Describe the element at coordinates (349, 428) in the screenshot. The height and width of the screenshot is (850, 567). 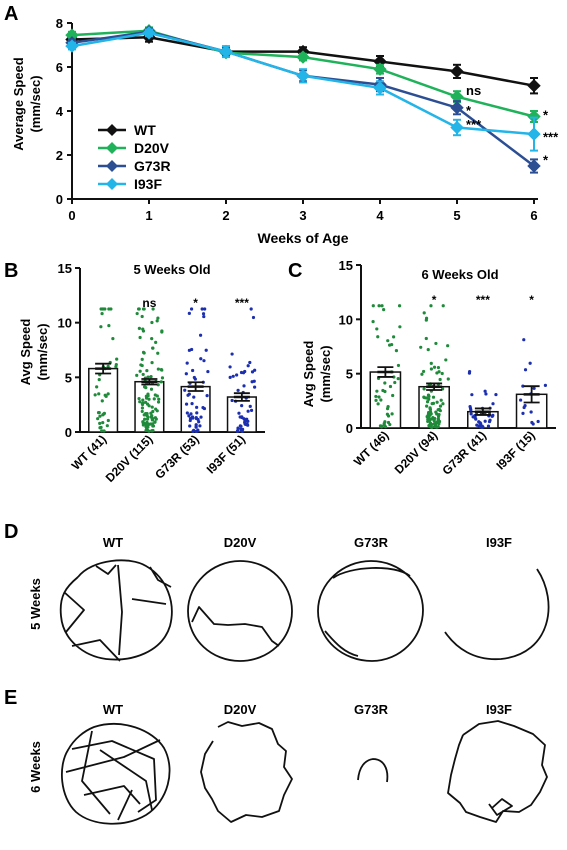
I see `chart-c-y-tick-label: 0` at that location.